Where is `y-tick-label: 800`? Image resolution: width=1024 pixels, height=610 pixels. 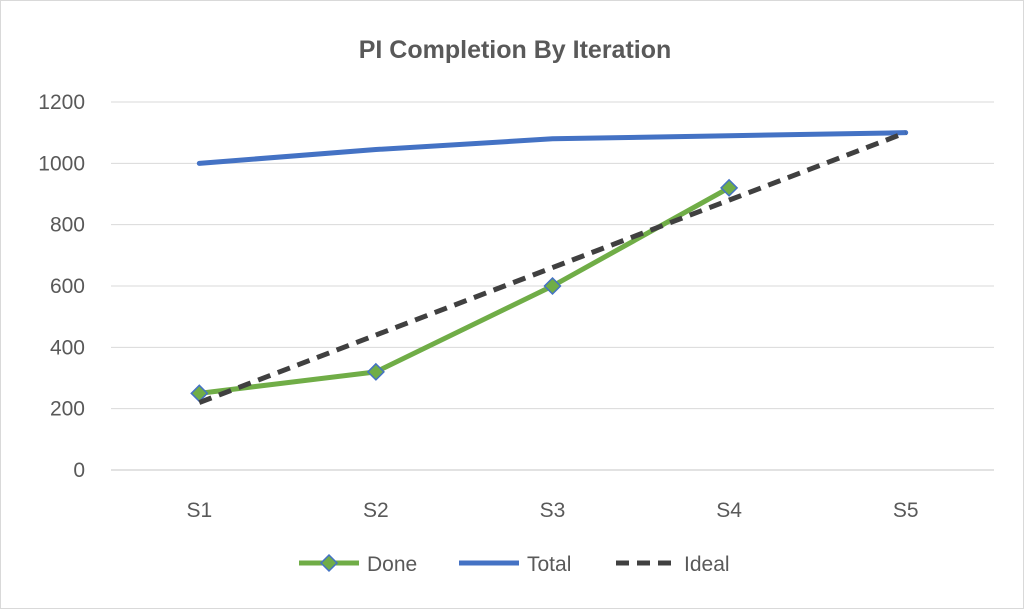 y-tick-label: 800 is located at coordinates (67, 225).